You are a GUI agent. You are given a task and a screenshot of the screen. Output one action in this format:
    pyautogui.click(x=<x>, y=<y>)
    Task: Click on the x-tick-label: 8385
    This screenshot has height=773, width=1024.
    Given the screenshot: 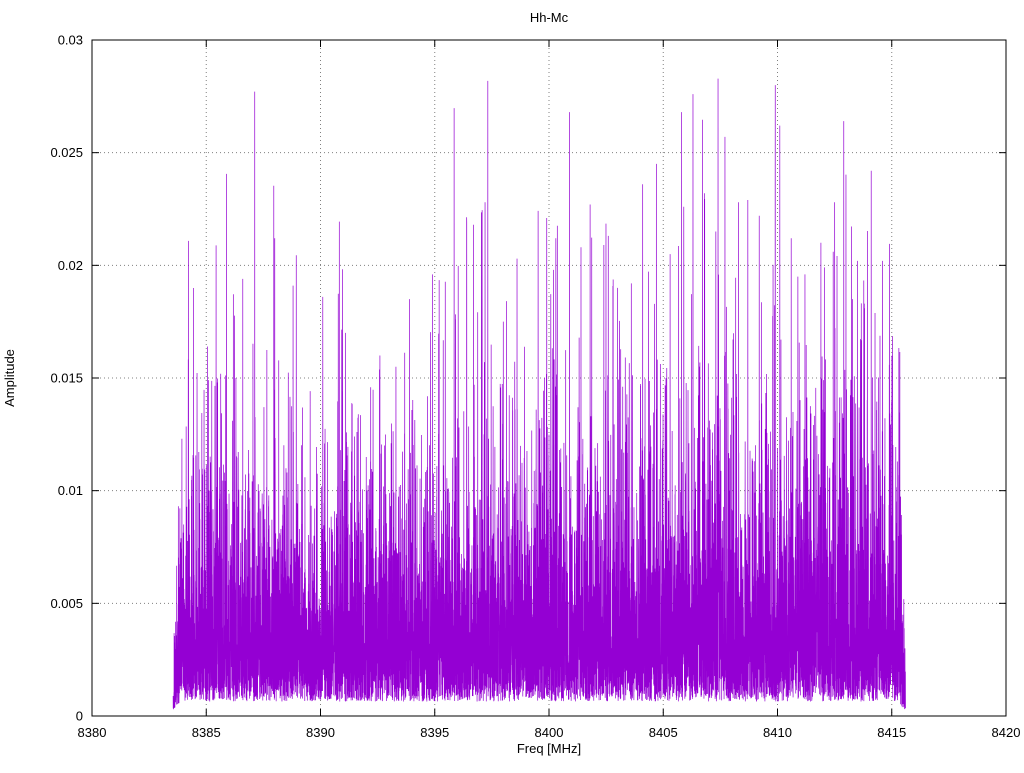 What is the action you would take?
    pyautogui.click(x=206, y=732)
    